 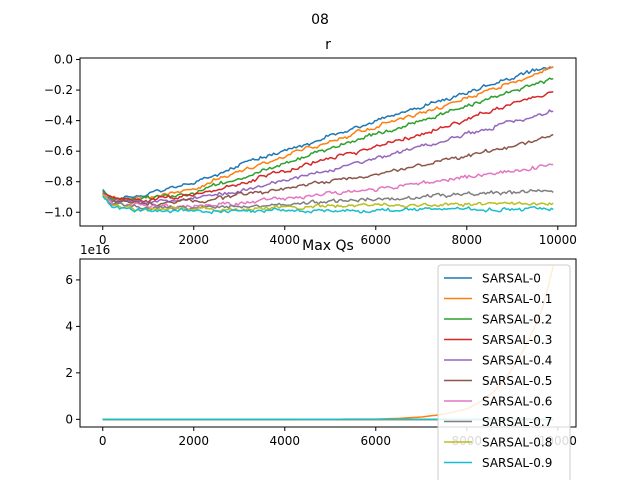 What do you see at coordinates (517, 443) in the screenshot?
I see `legend-label-8: SARSAL-0.8` at bounding box center [517, 443].